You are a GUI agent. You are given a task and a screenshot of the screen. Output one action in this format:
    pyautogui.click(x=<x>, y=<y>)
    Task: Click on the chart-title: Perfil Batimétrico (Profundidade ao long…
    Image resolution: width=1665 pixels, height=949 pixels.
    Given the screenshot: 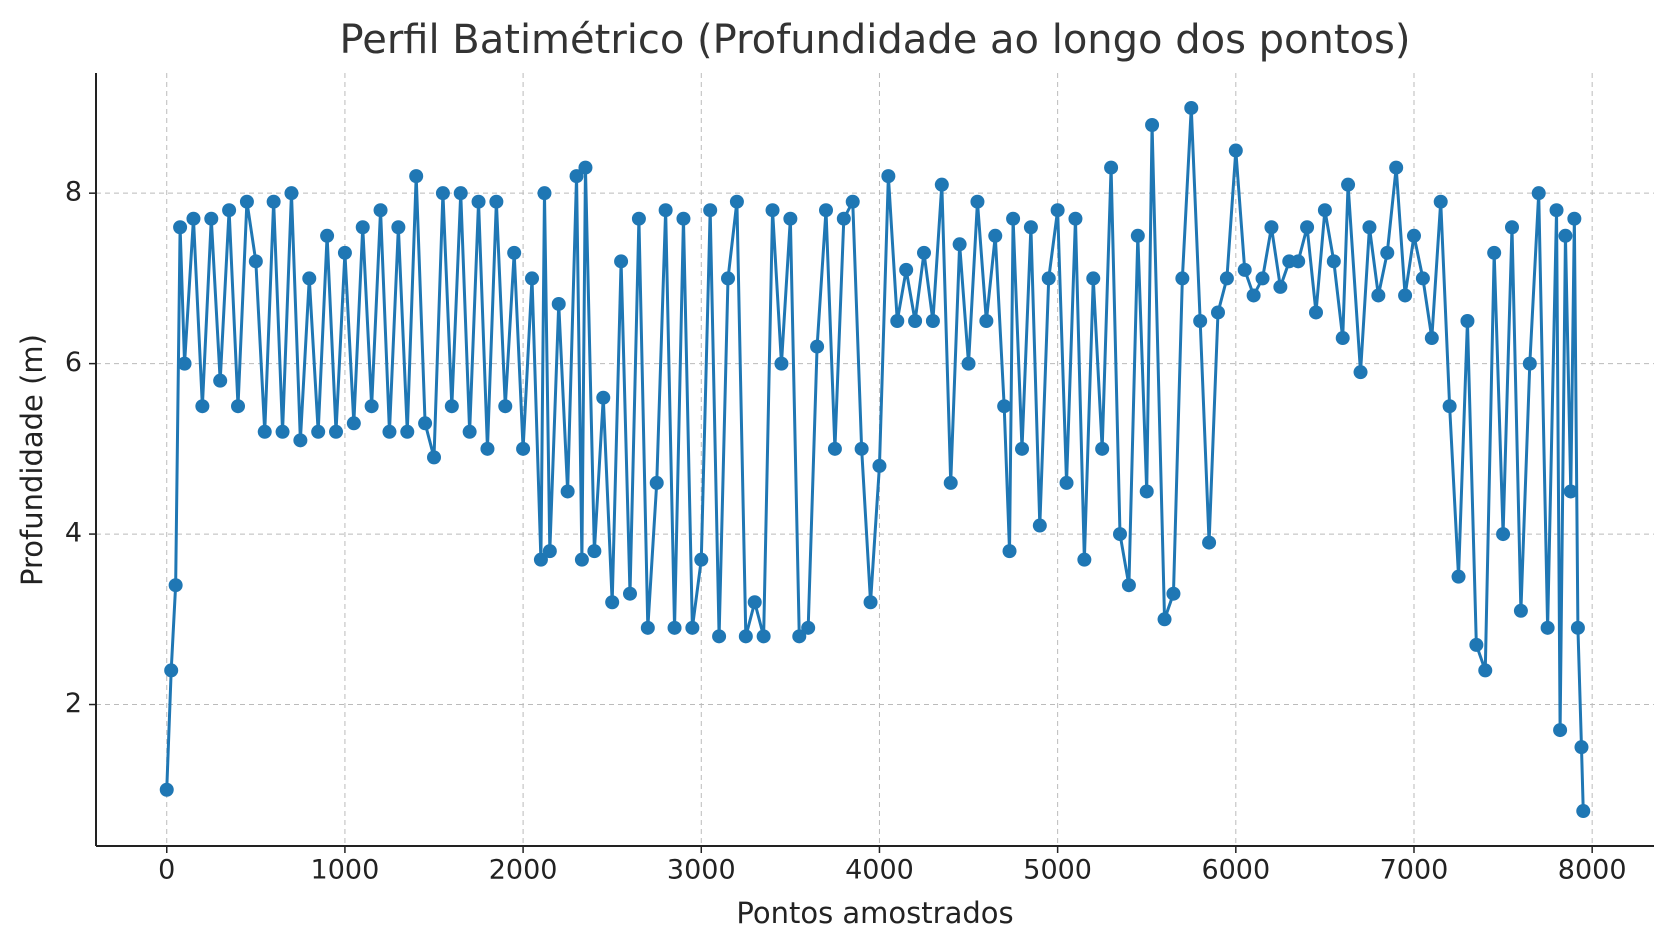 What is the action you would take?
    pyautogui.click(x=875, y=40)
    